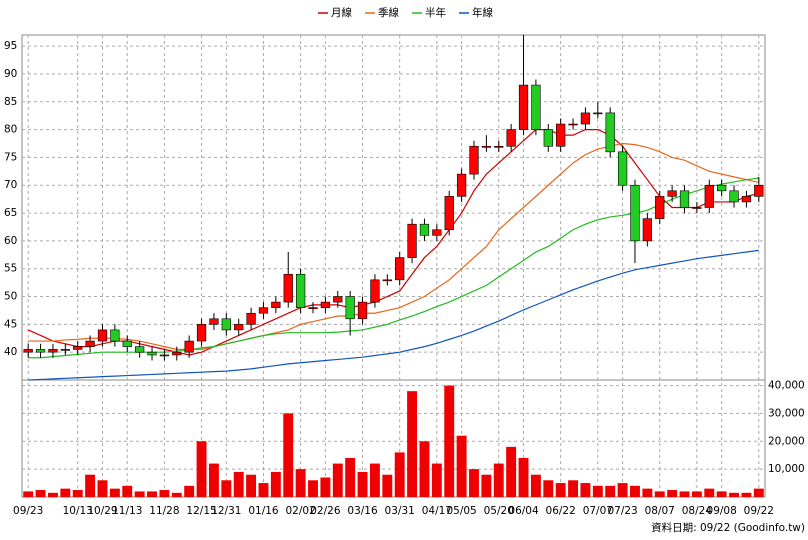 This screenshot has height=540, width=808. I want to click on x-tick-label: 10/29, so click(102, 511).